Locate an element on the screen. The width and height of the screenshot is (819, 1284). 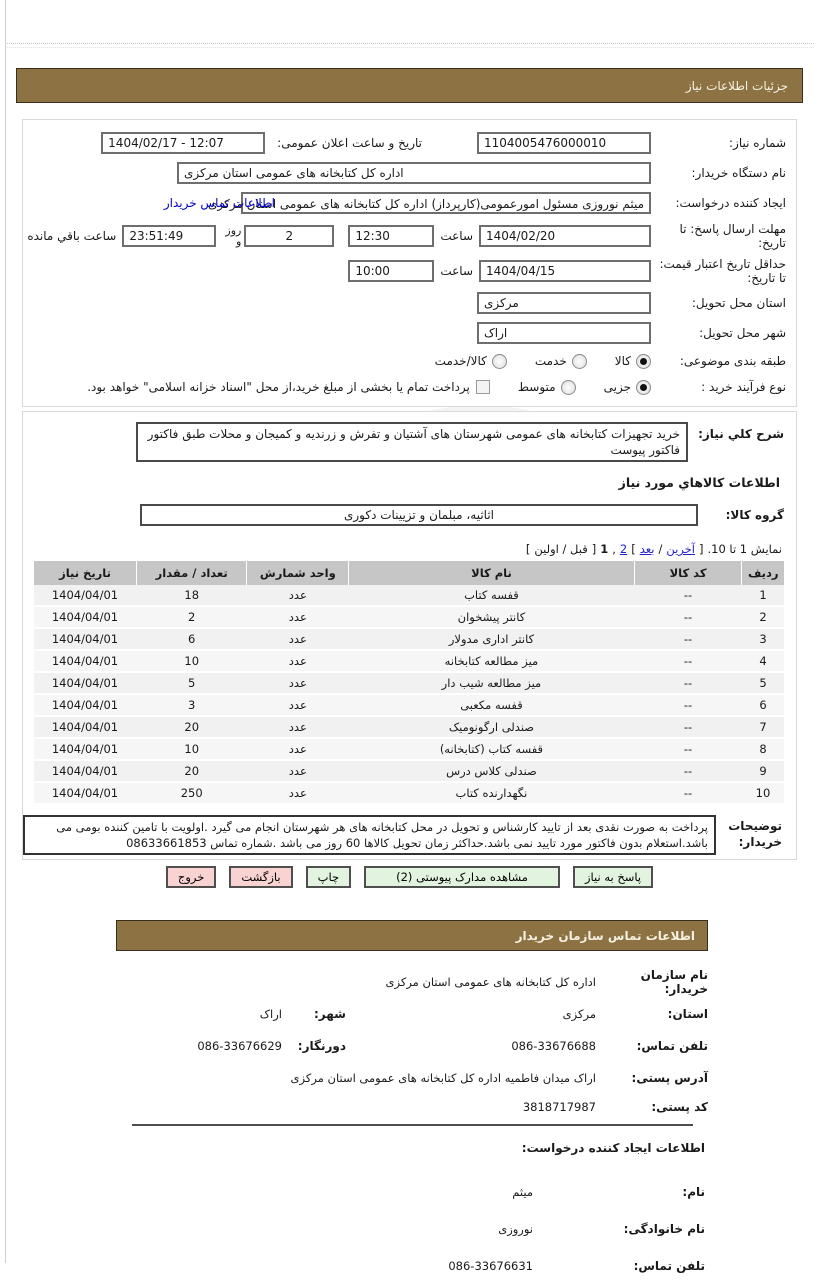
pagination-page-2-link: 2 is located at coordinates (623, 549).